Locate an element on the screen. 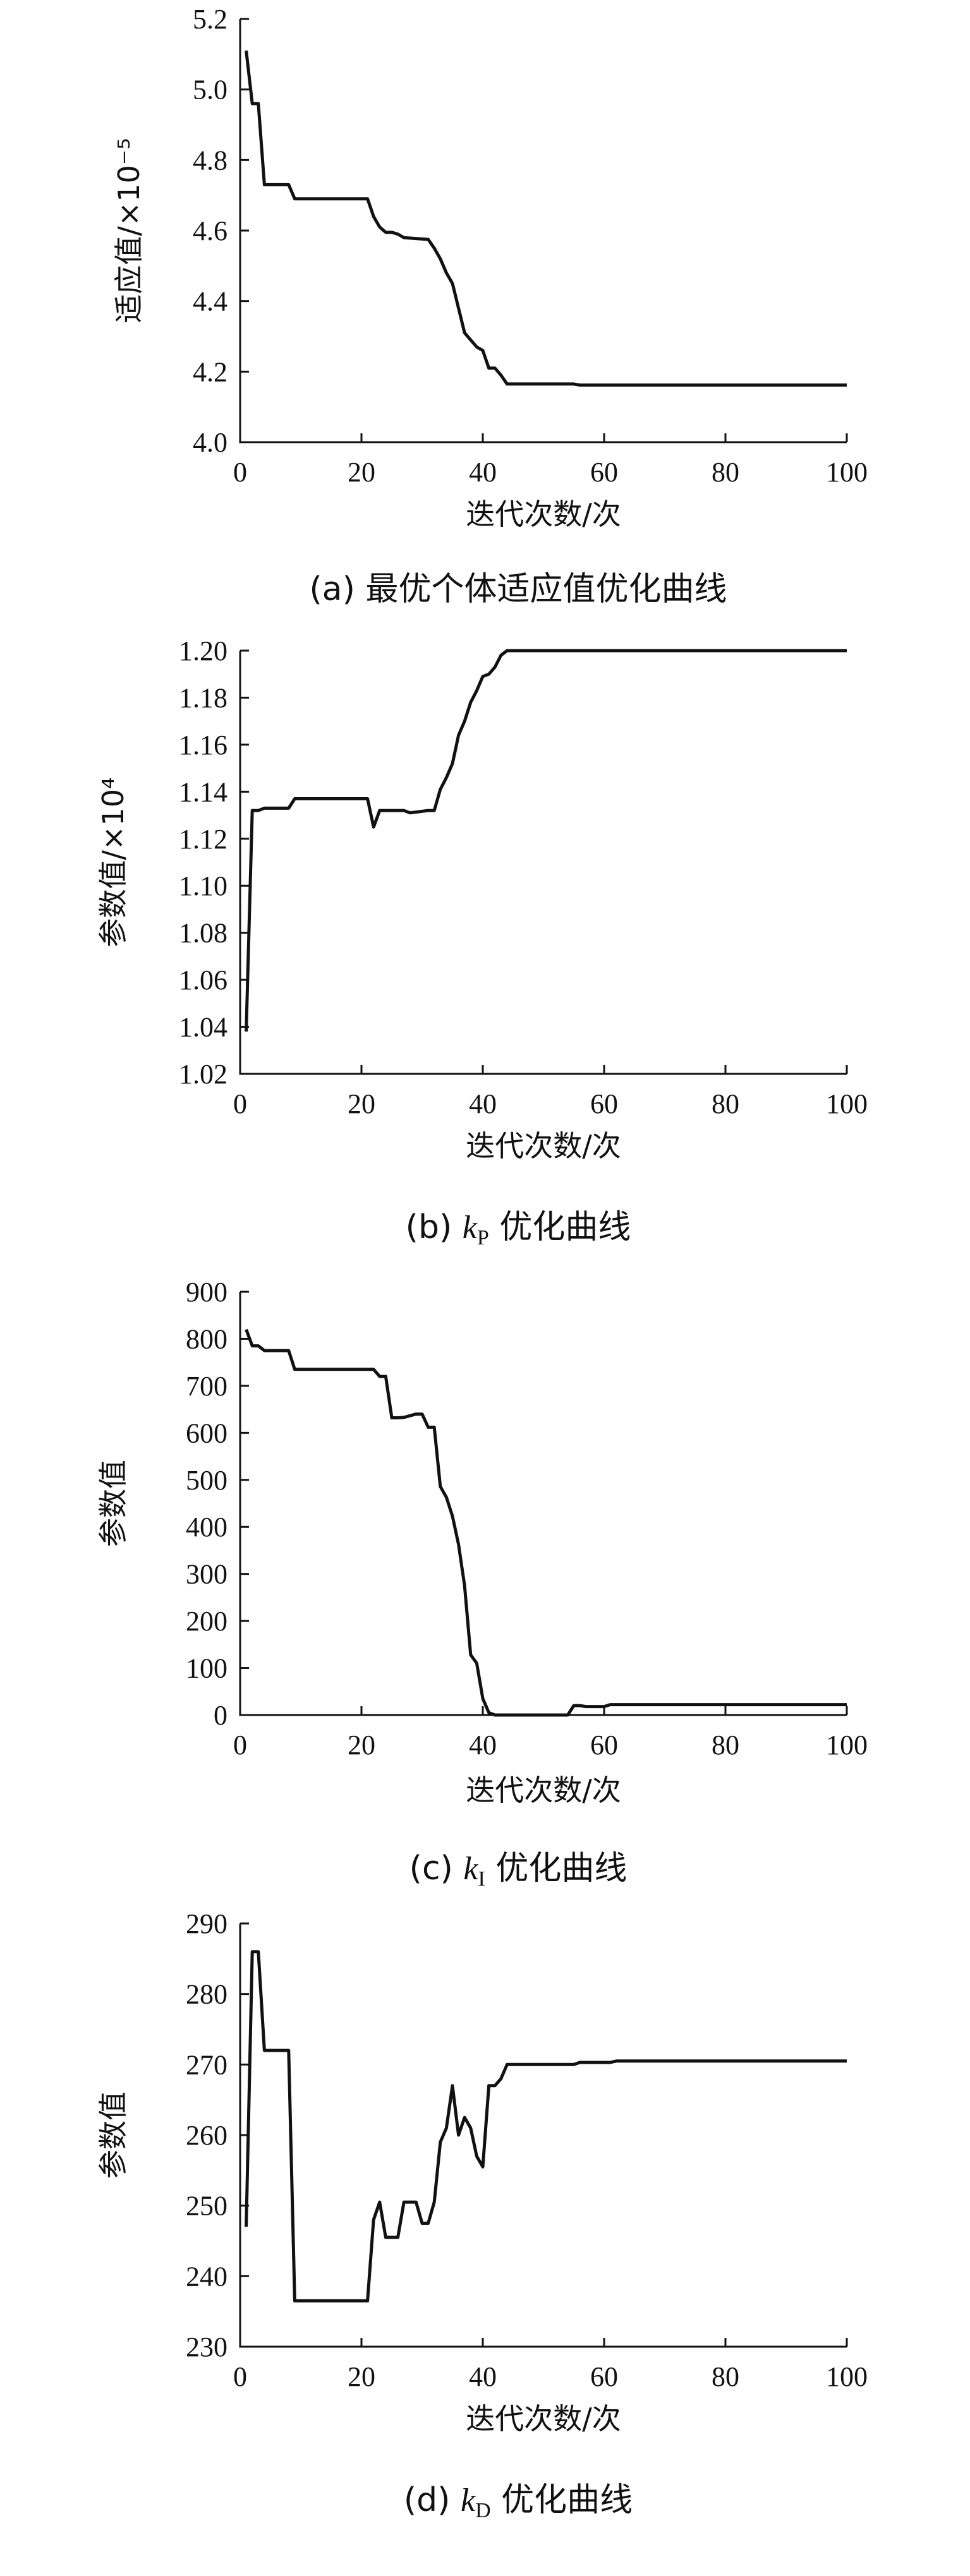  y-tick-label: 250 is located at coordinates (206, 2206).